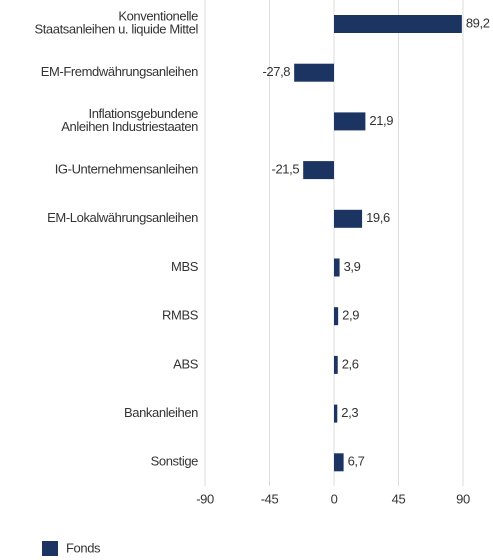 The image size is (493, 560). I want to click on legend-swatch, so click(50, 548).